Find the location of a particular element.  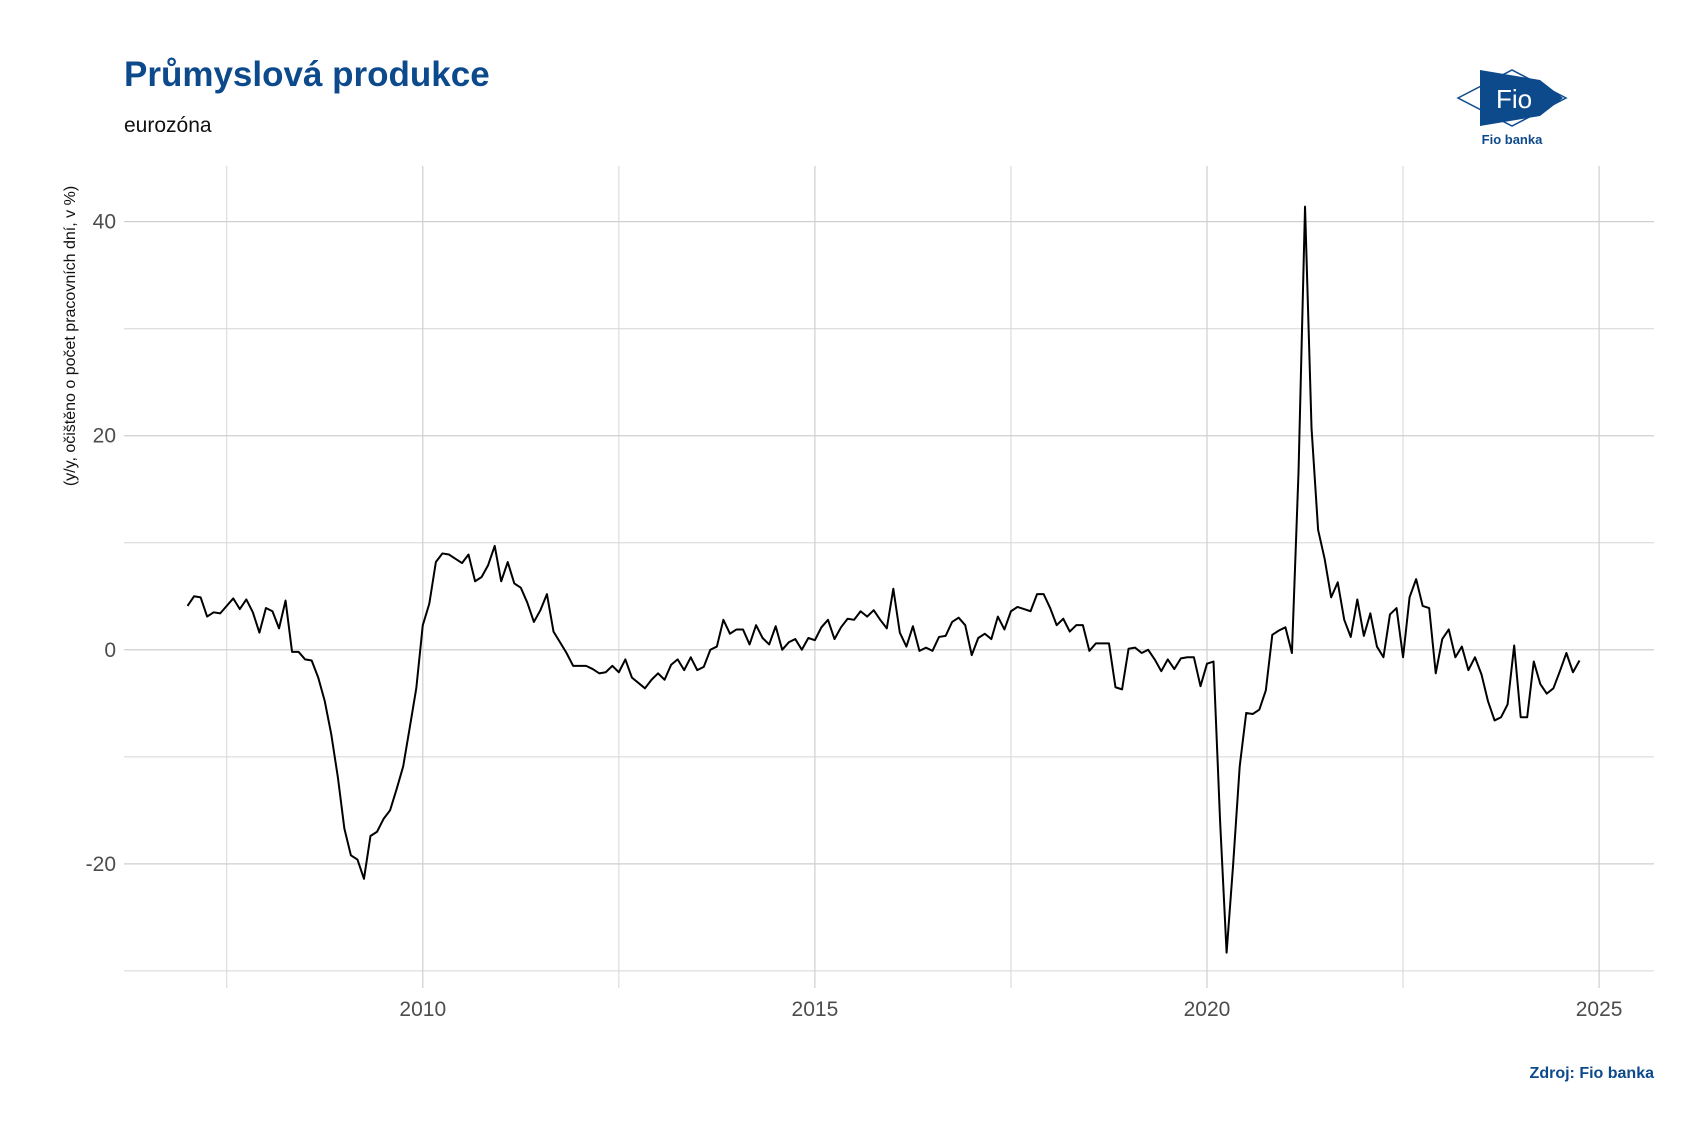

y-tick-label: 40 is located at coordinates (104, 222).